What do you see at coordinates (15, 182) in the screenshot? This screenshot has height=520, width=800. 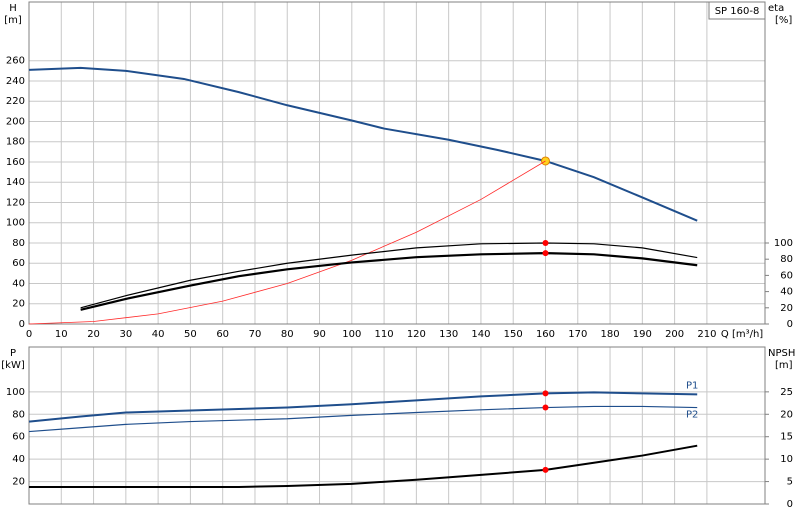 I see `y-tick-label: 140` at bounding box center [15, 182].